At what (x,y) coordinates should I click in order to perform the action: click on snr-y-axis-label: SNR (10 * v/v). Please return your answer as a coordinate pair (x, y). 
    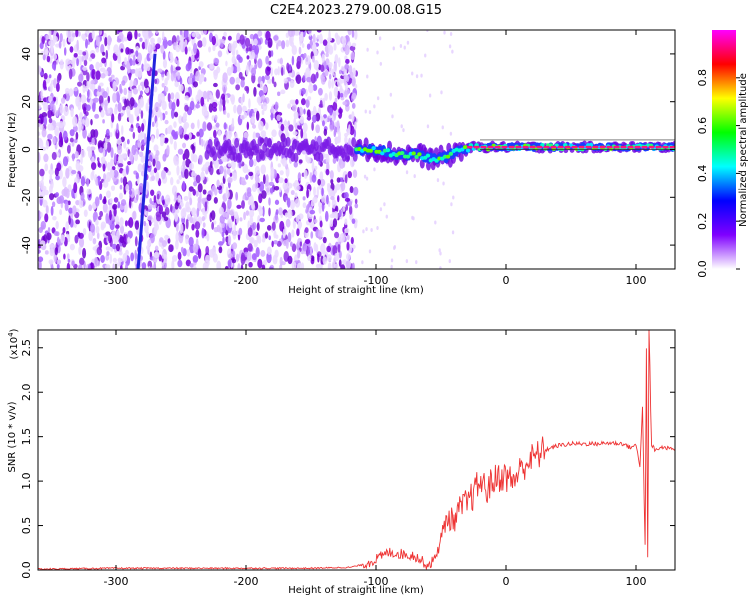
    Looking at the image, I should click on (12, 436).